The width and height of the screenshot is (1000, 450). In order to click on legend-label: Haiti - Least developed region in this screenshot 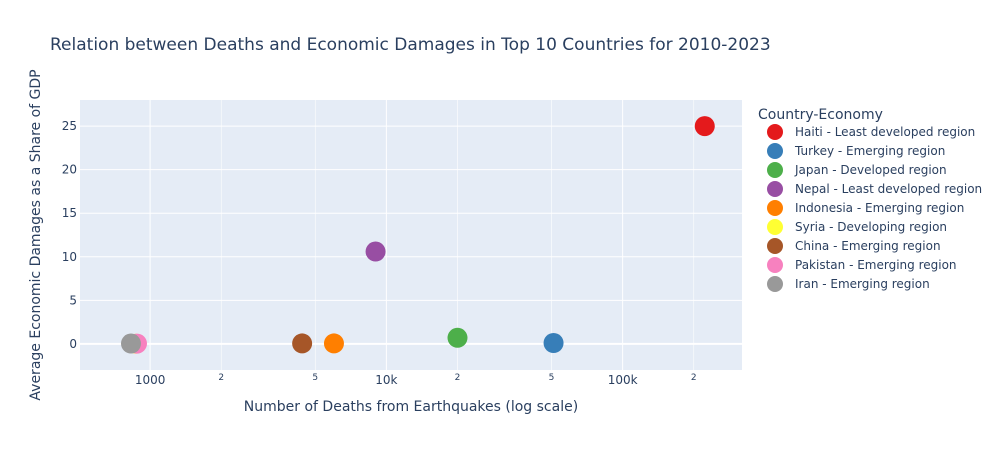, I will do `click(885, 132)`.